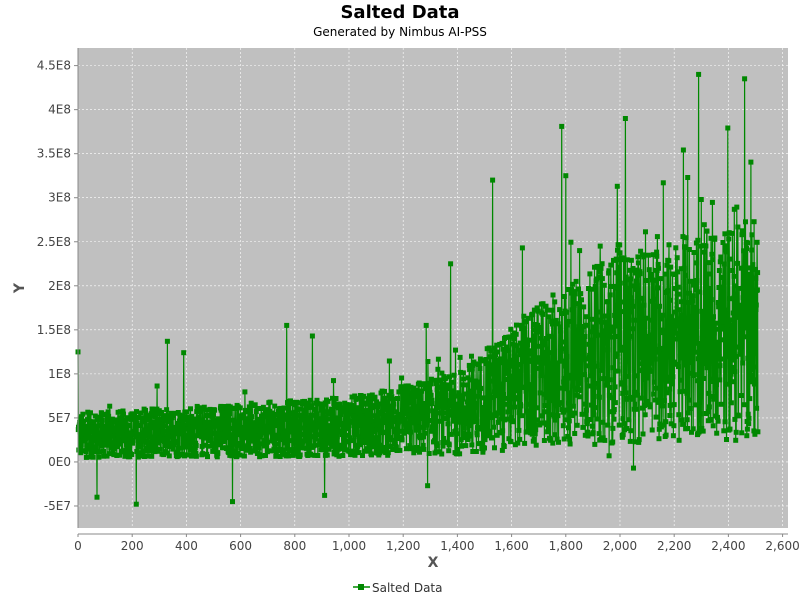  What do you see at coordinates (54, 66) in the screenshot?
I see `y-tick-label: 4.5E8` at bounding box center [54, 66].